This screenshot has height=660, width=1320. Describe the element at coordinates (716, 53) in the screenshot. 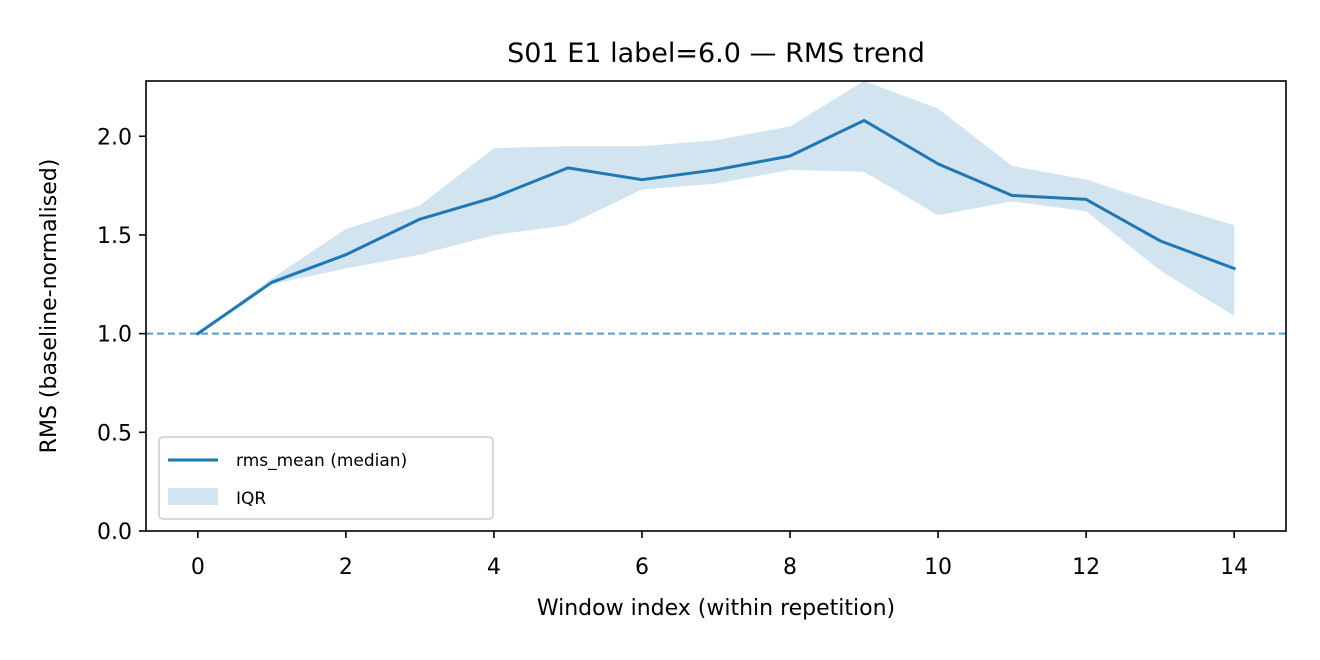

I see `chart-title: S01 E1 label=6.0 — RMS trend` at that location.